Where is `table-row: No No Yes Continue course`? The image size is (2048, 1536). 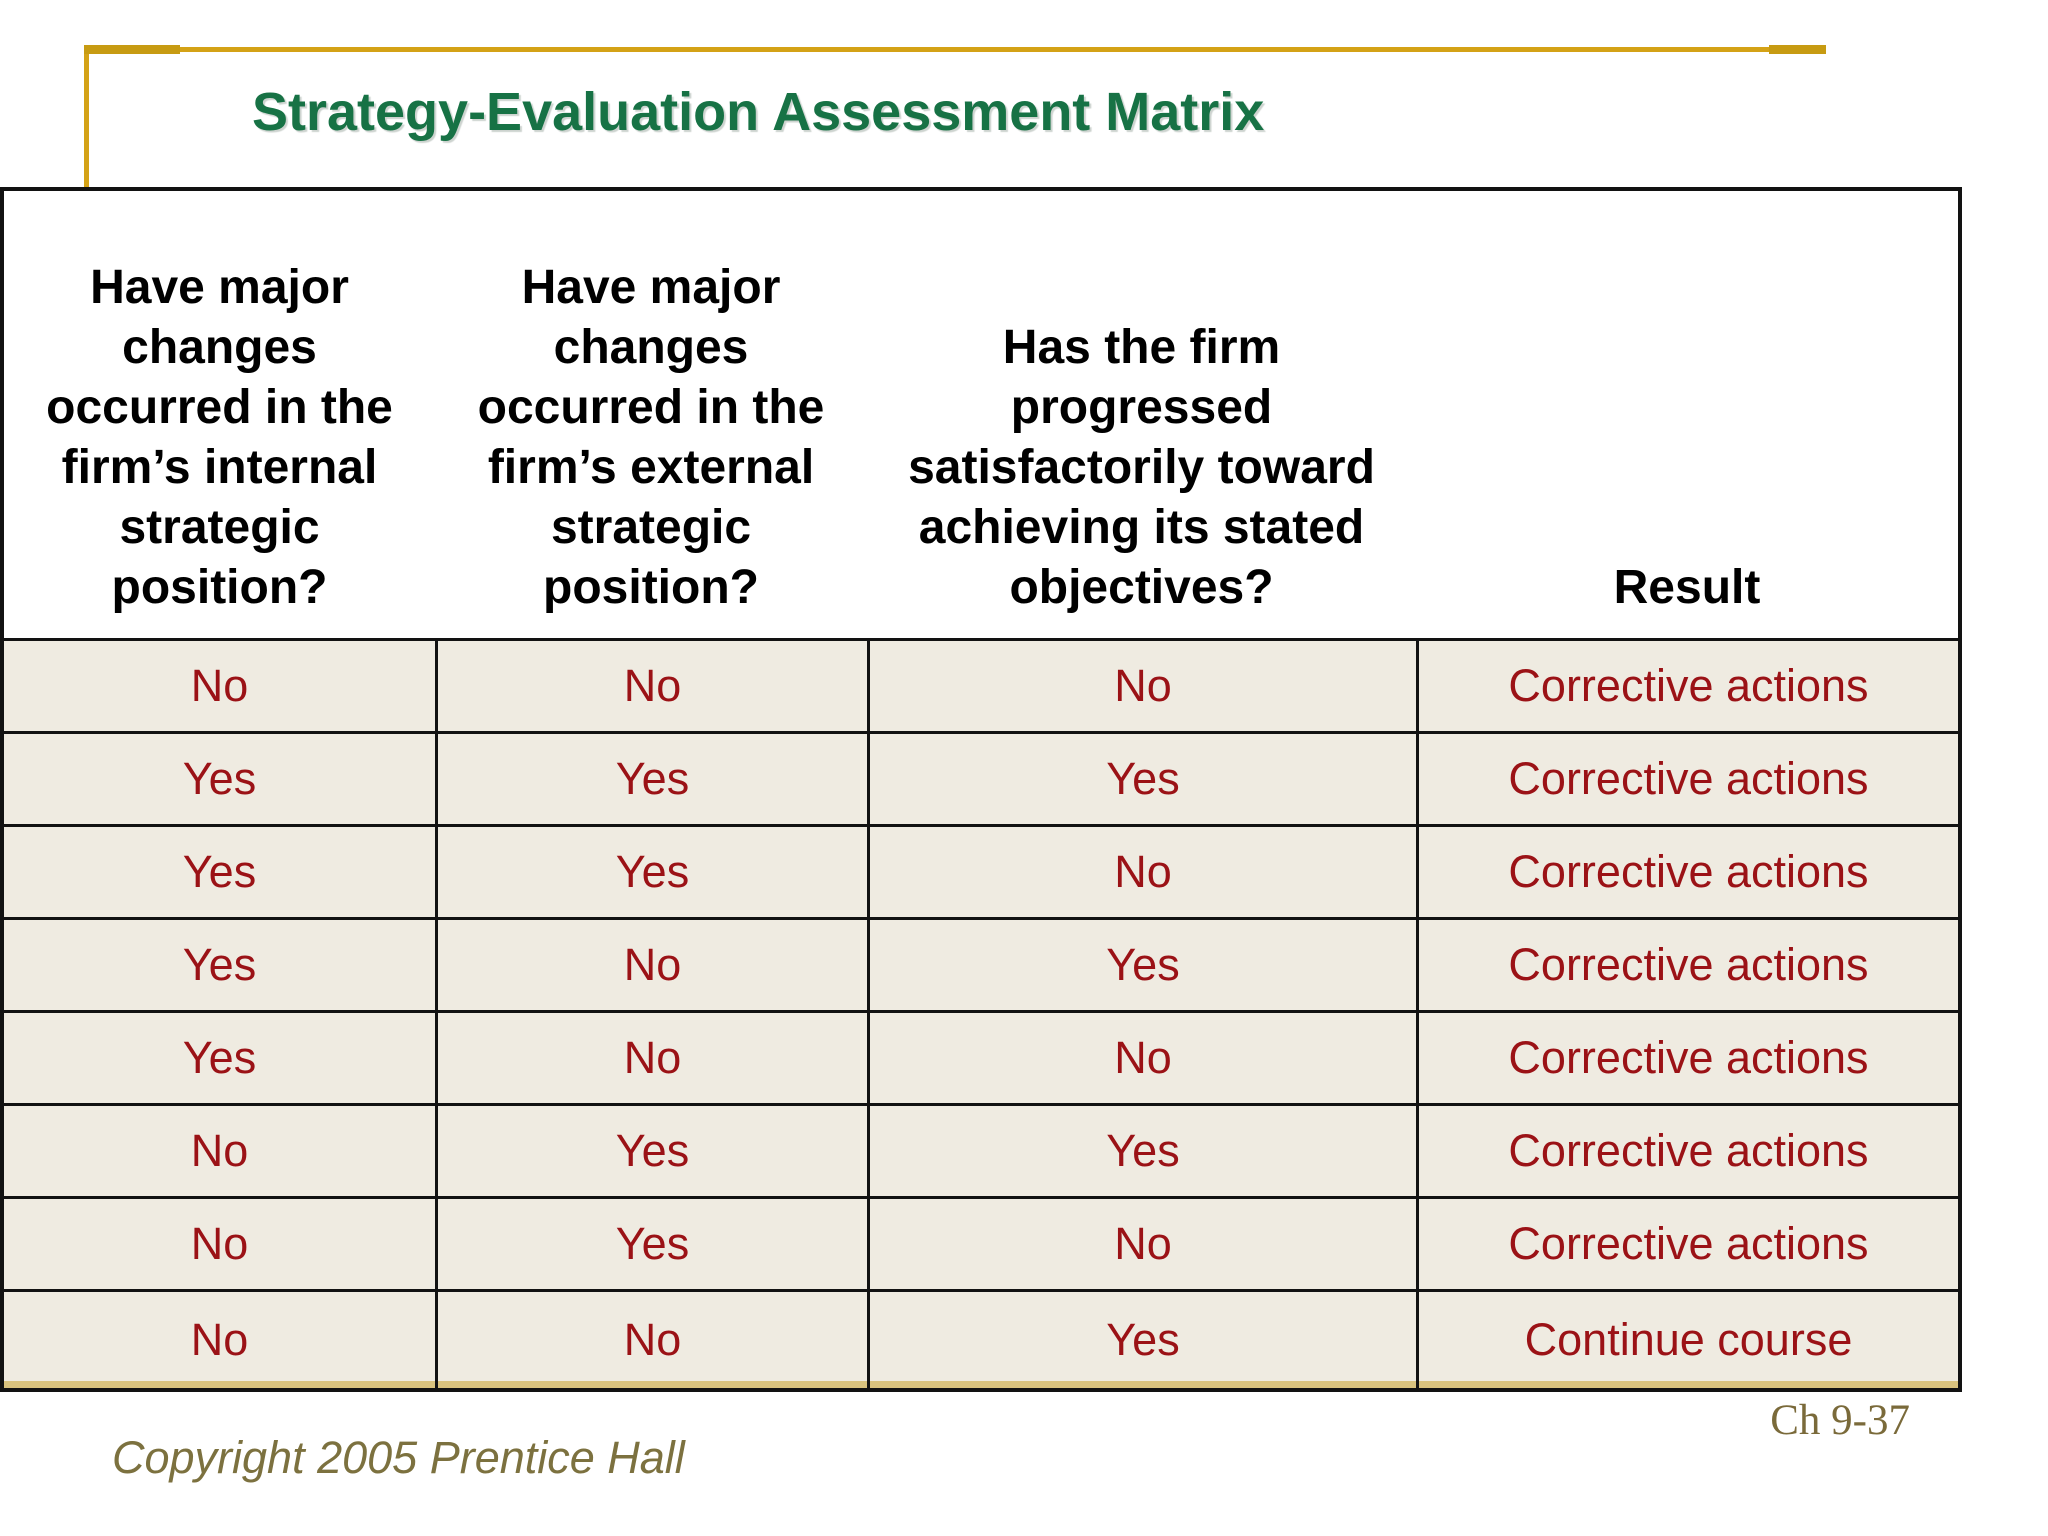 table-row: No No Yes Continue course is located at coordinates (981, 1340).